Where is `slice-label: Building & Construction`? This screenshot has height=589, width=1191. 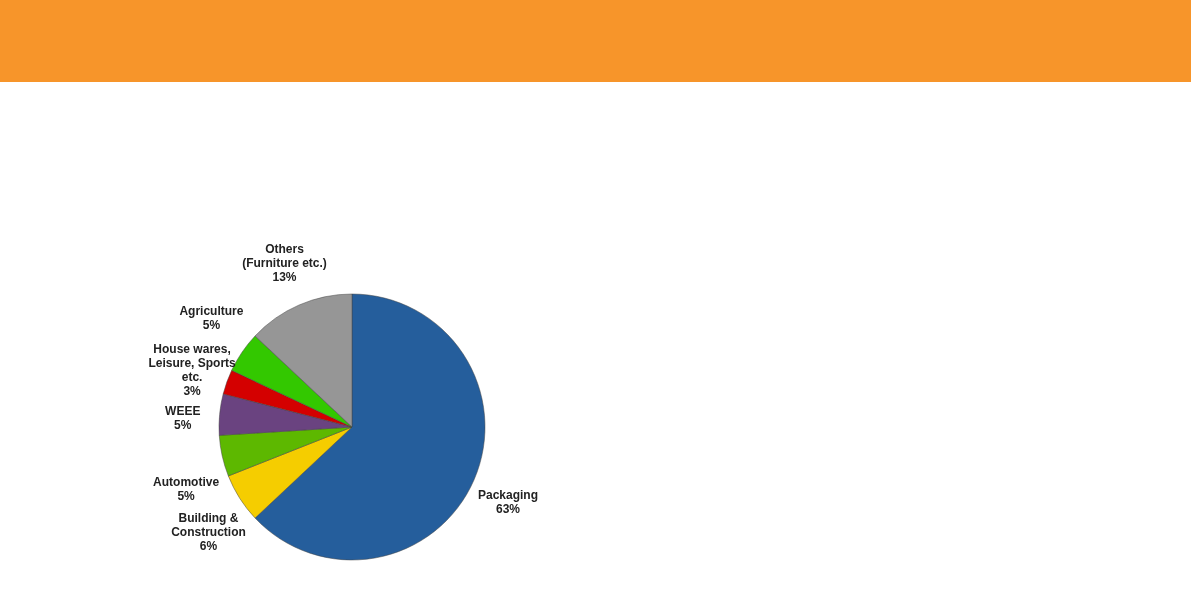 slice-label: Building & Construction is located at coordinates (208, 525).